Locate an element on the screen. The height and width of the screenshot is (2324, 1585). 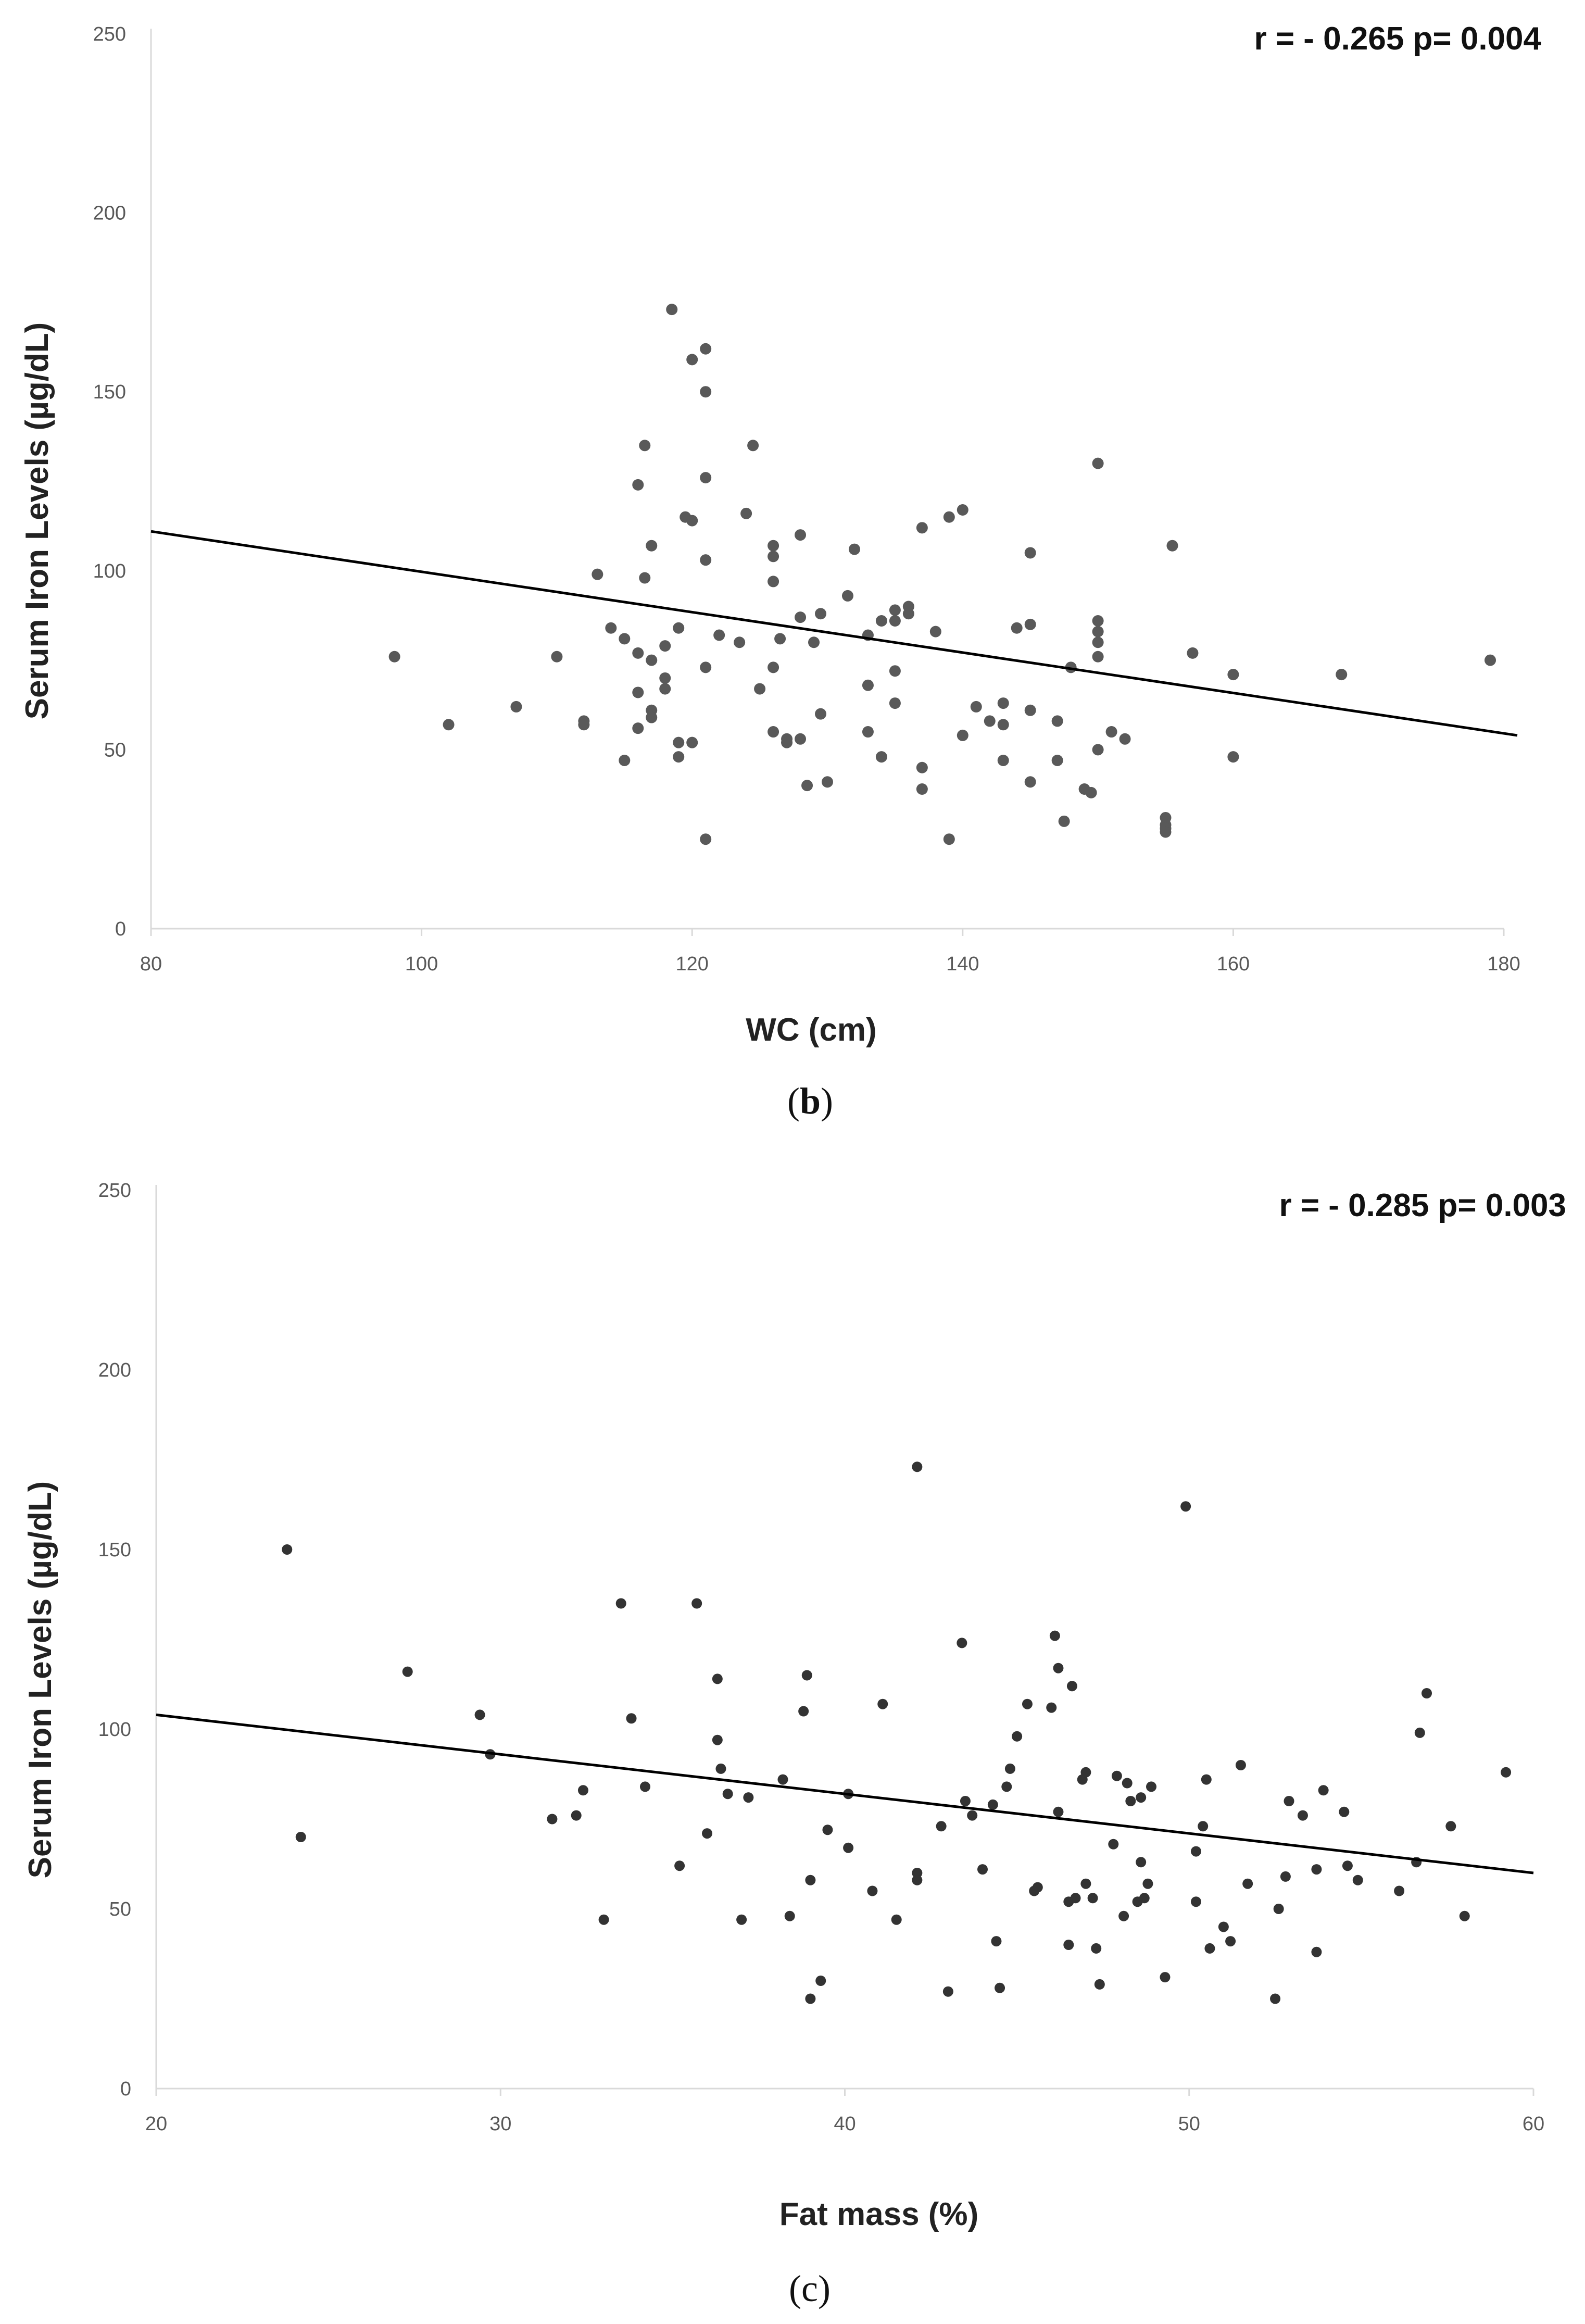
panel-label: (b) is located at coordinates (810, 1101).